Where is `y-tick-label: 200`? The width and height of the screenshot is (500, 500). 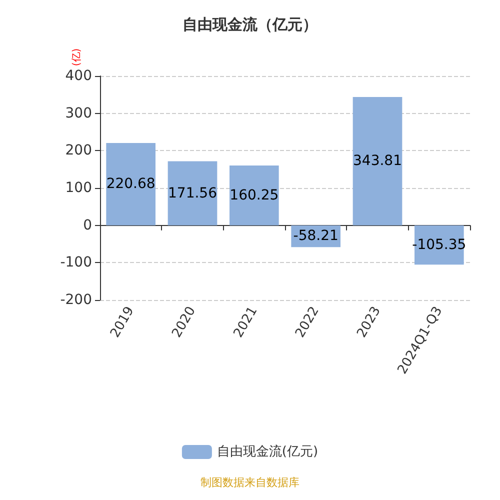
y-tick-label: 200 is located at coordinates (78, 150).